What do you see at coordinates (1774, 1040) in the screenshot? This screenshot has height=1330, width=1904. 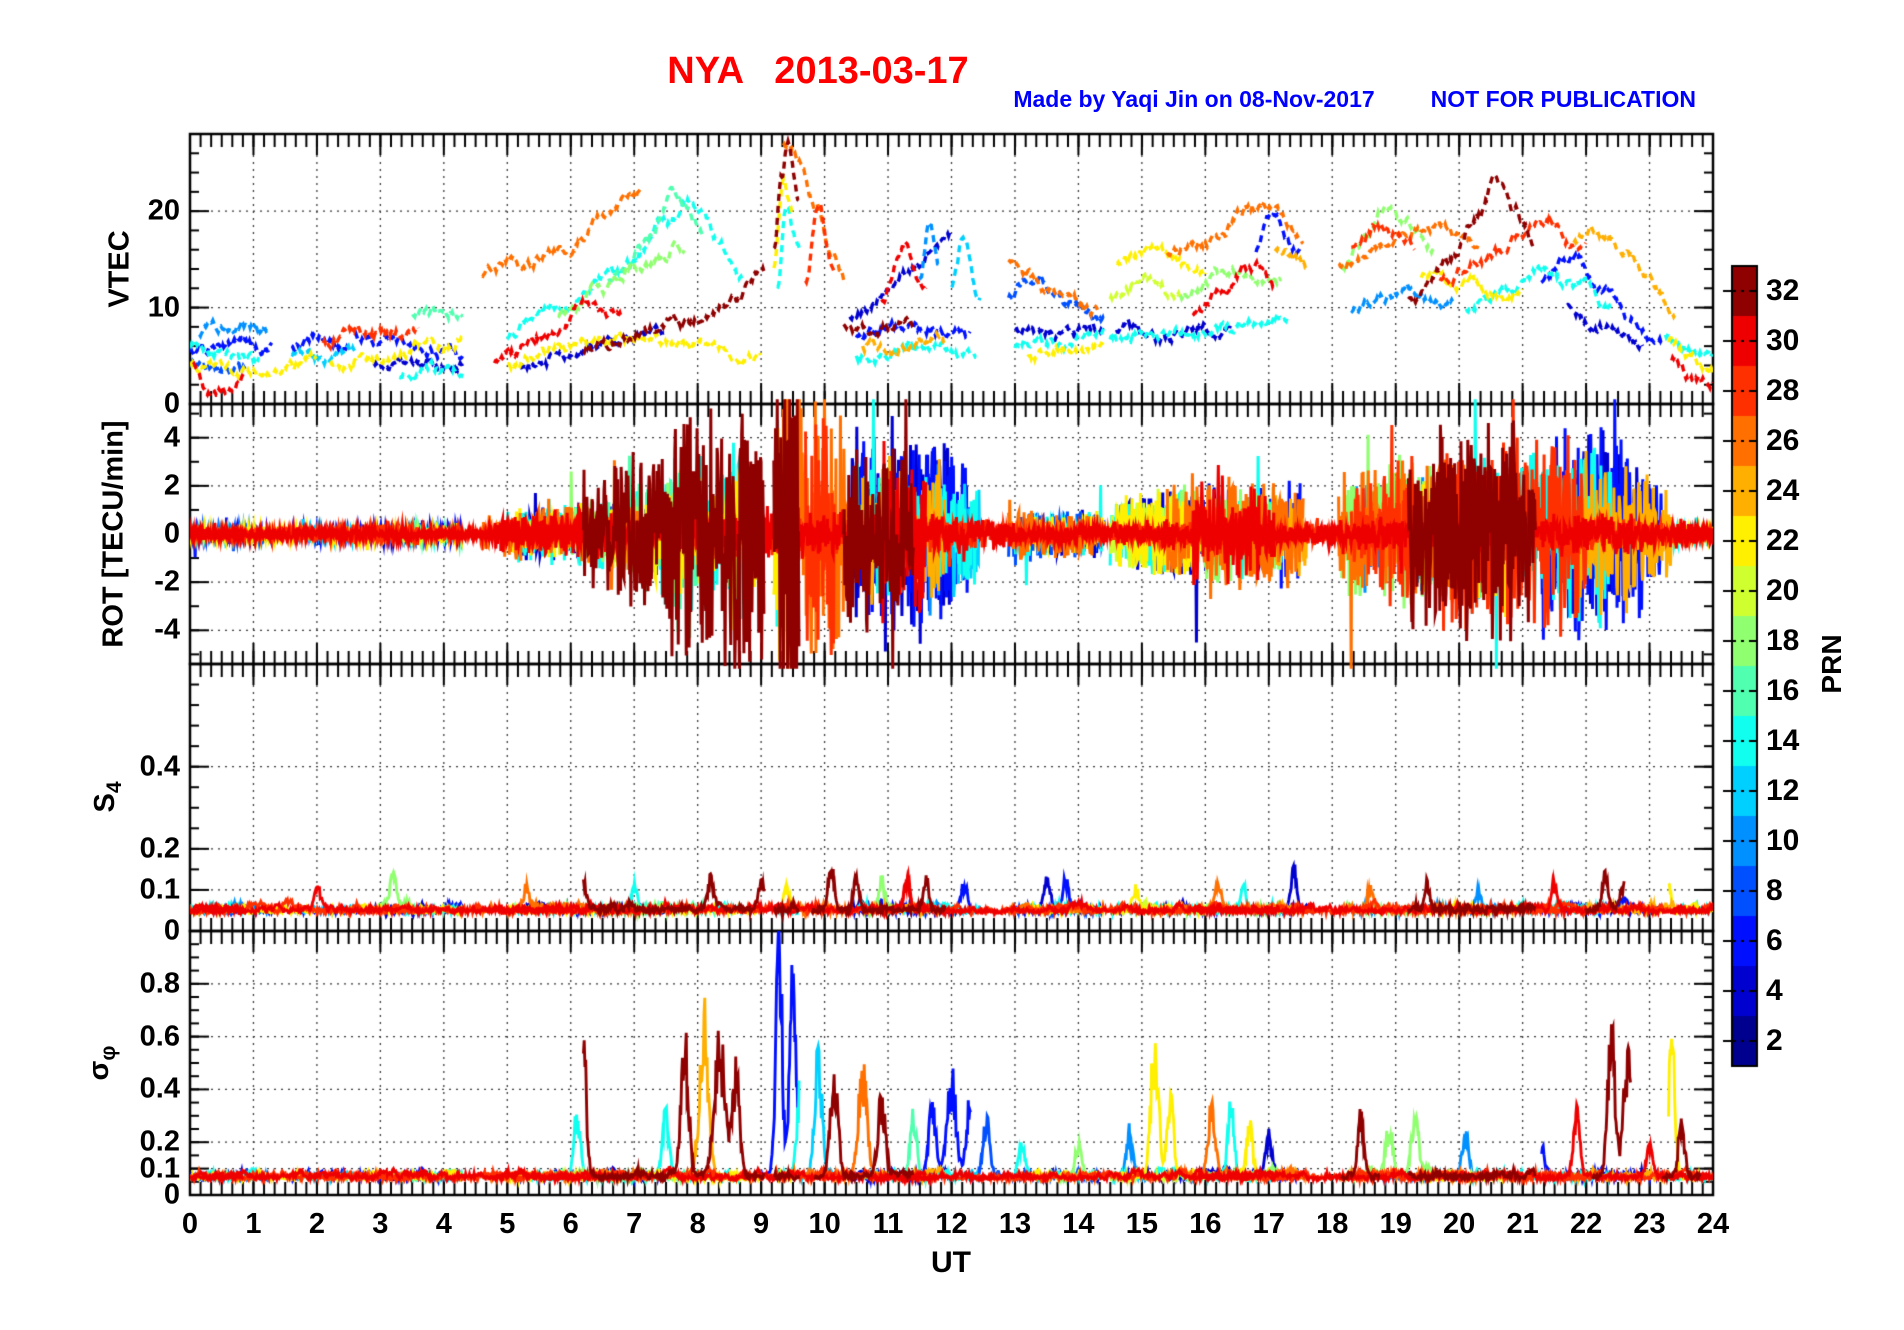 I see `colorbar-tick-label: 2` at bounding box center [1774, 1040].